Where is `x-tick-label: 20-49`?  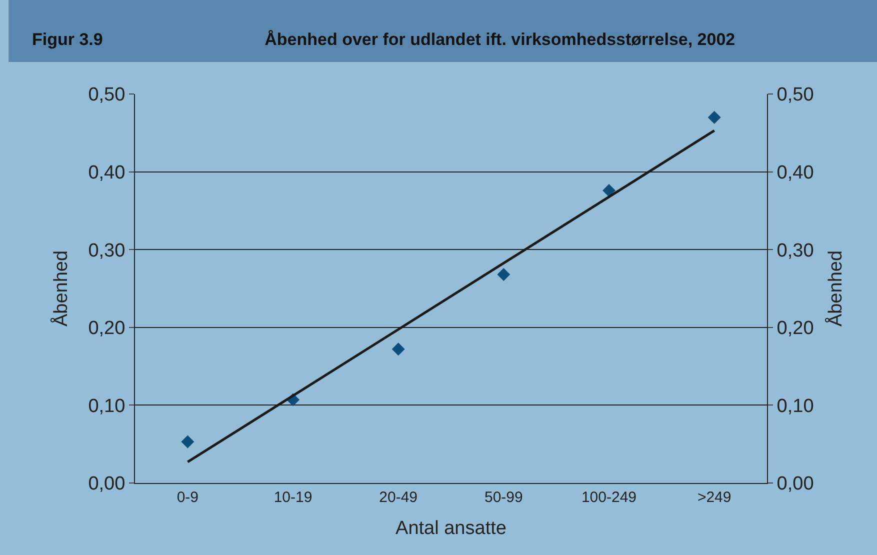
x-tick-label: 20-49 is located at coordinates (398, 497).